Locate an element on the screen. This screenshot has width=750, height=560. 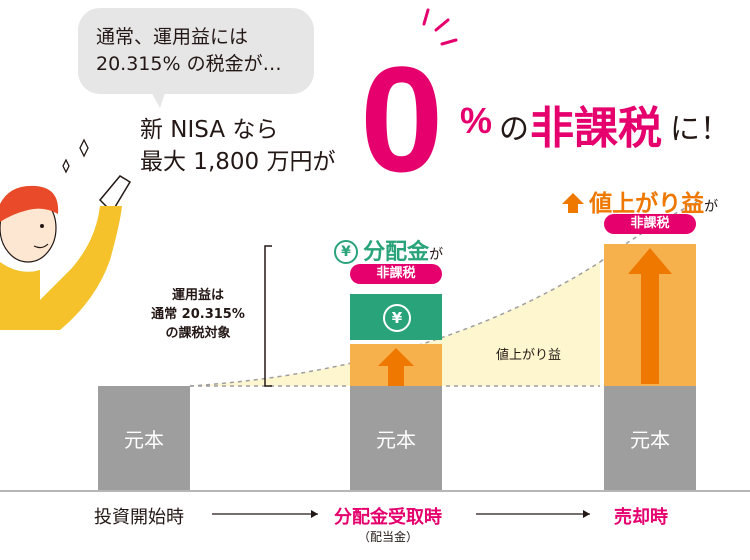
dividend-yen-icon: ¥ is located at coordinates (397, 318).